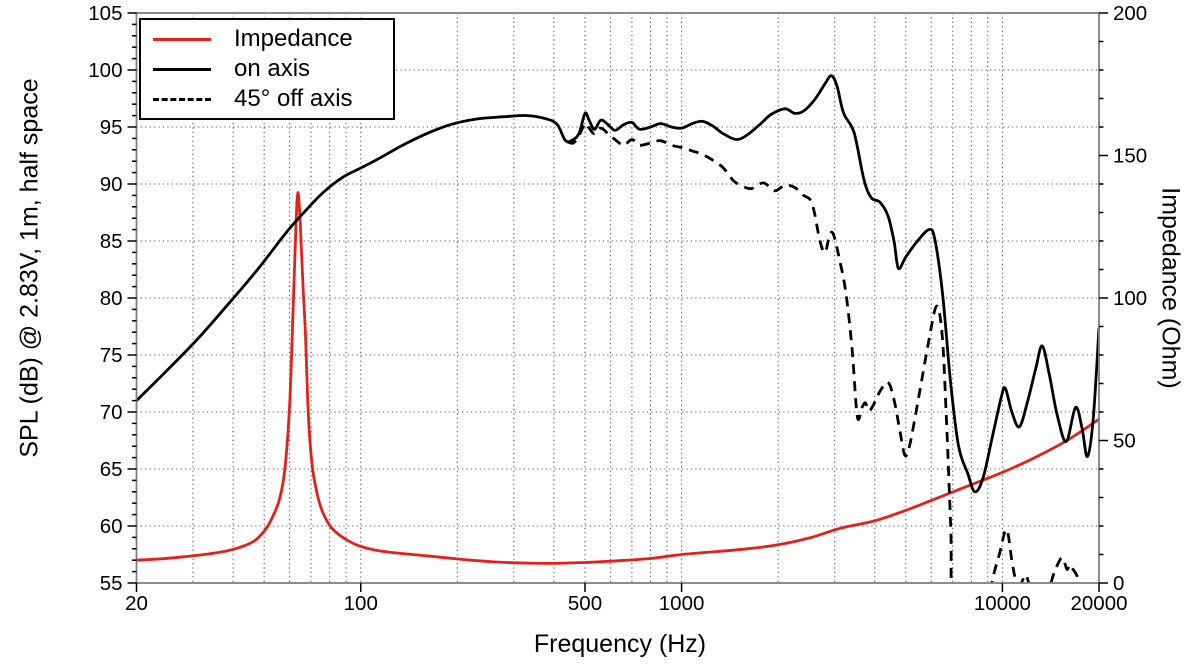 The height and width of the screenshot is (665, 1200). What do you see at coordinates (111, 583) in the screenshot?
I see `y-left-tick-label-55: 55` at bounding box center [111, 583].